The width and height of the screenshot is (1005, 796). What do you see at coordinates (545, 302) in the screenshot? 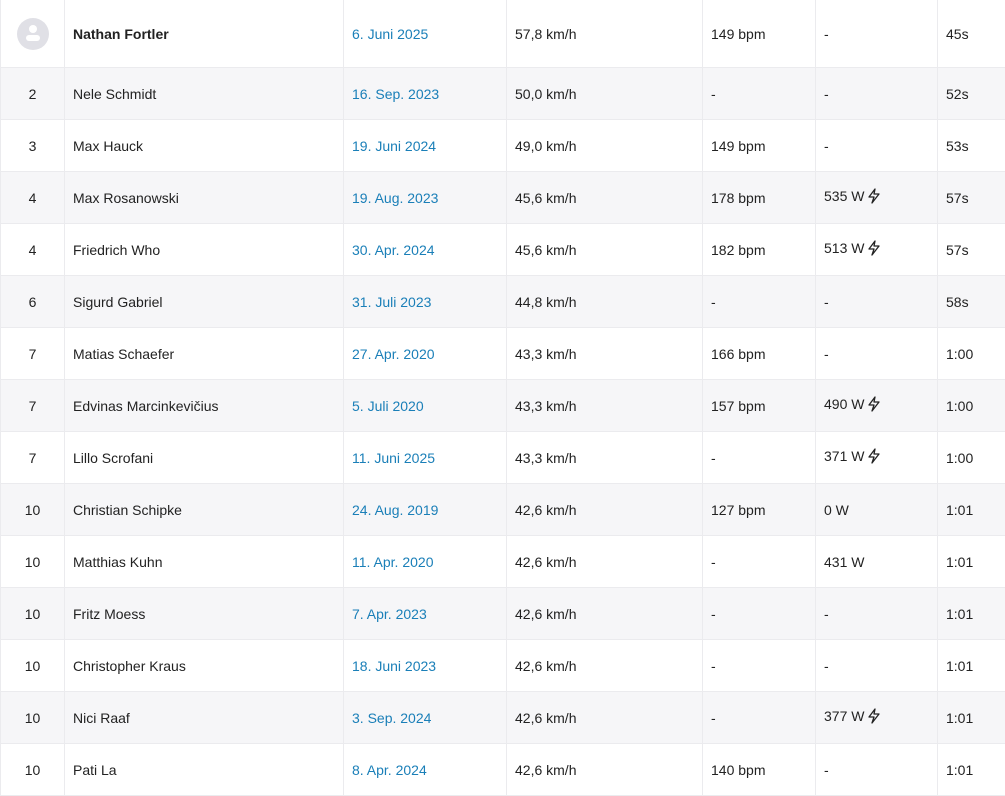
I see `speed: 44,8 km/h` at bounding box center [545, 302].